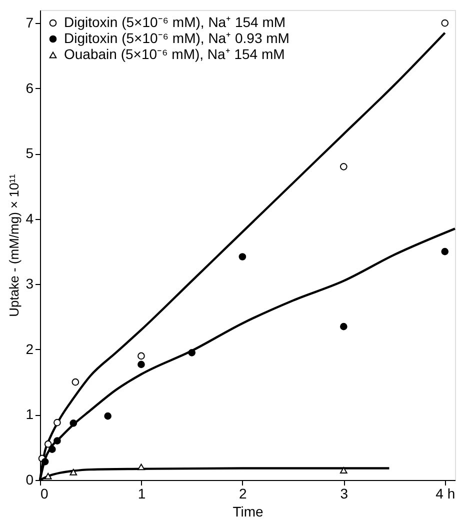 This screenshot has width=471, height=527. Describe the element at coordinates (142, 494) in the screenshot. I see `x-tick-label: 1` at that location.